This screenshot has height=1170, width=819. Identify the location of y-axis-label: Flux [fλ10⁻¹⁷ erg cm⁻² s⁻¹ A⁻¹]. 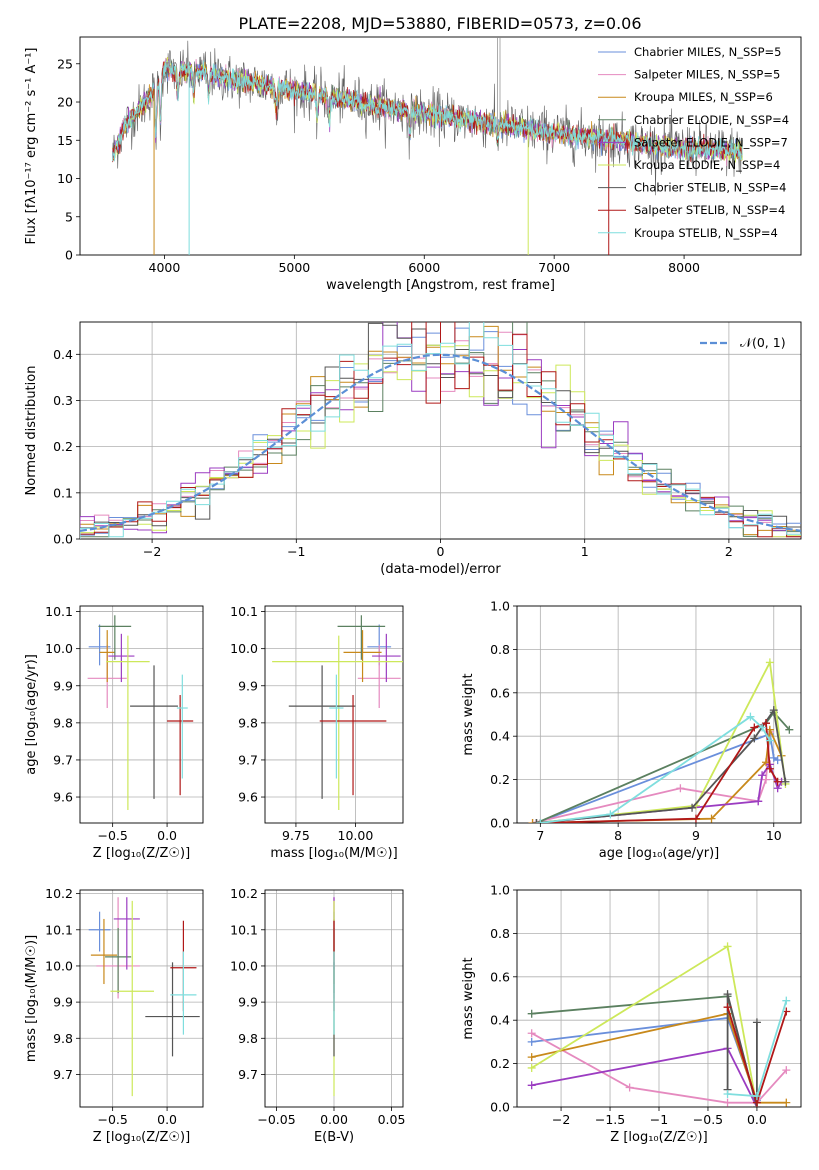
(31, 146).